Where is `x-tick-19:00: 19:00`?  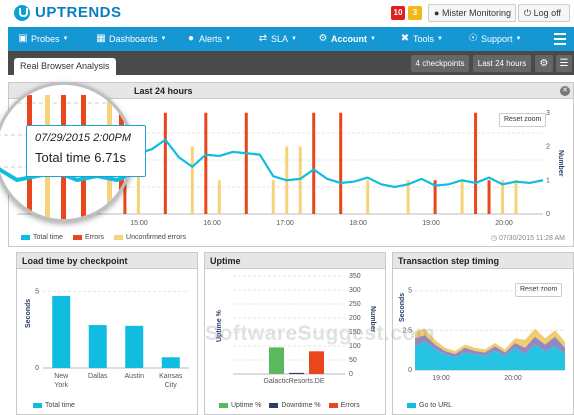
x-tick-19:00: 19:00 is located at coordinates (431, 223).